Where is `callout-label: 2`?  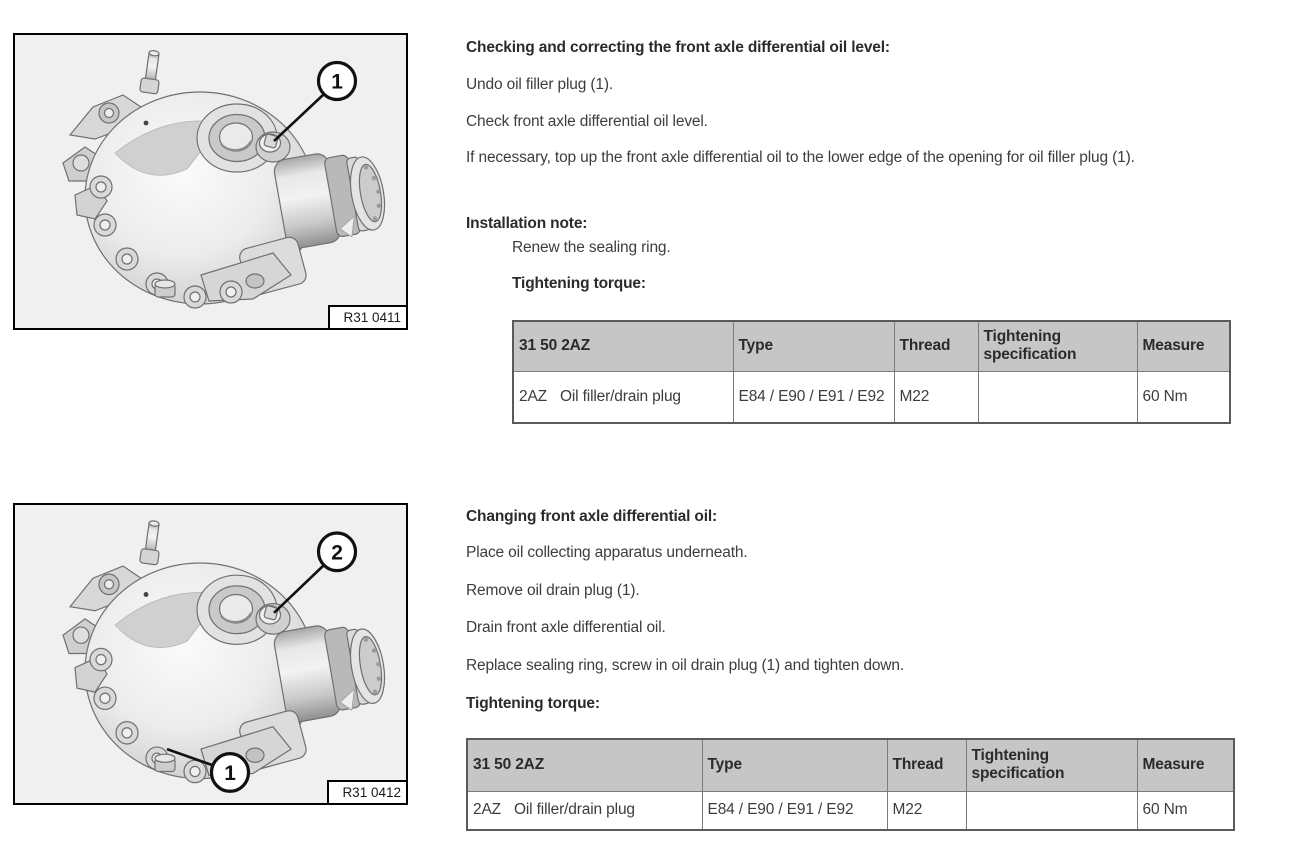
callout-label: 2 is located at coordinates (337, 552).